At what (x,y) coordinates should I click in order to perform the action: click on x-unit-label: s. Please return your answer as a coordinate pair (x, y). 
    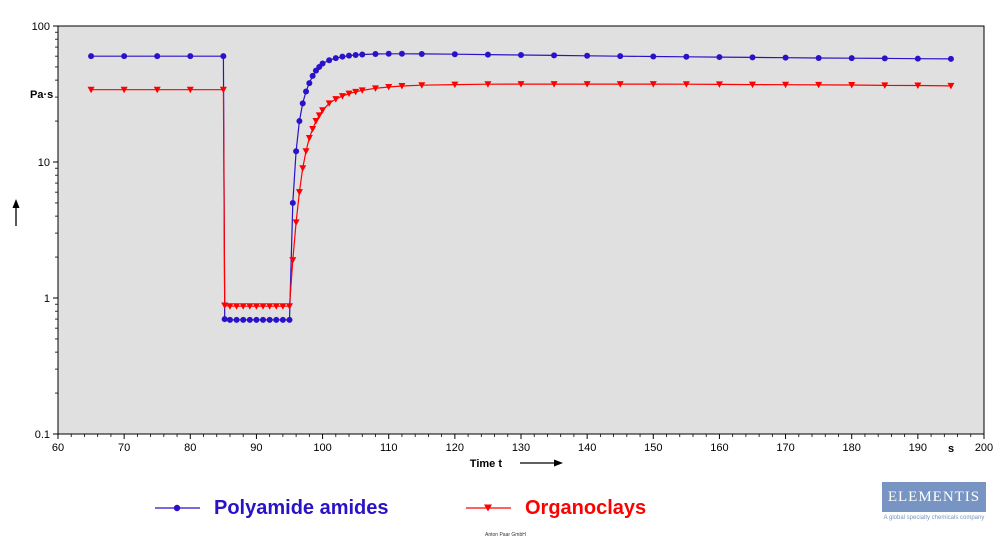
    Looking at the image, I should click on (951, 449).